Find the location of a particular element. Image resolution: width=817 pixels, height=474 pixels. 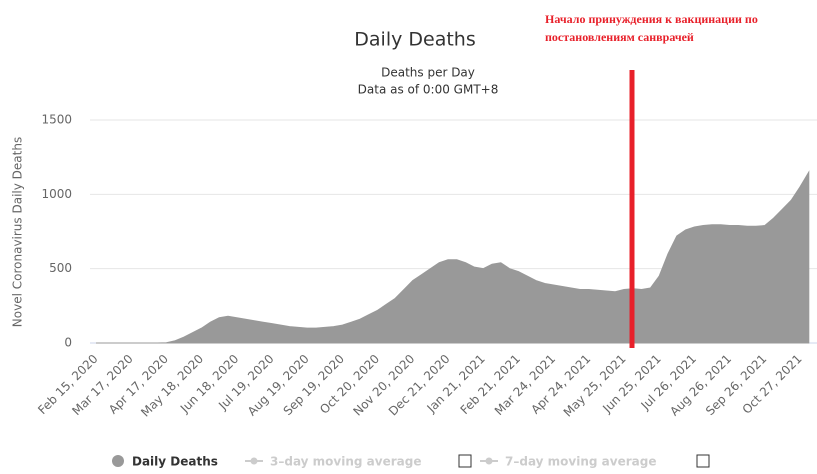

x-tick-label: Feb 15, 2020 is located at coordinates (67, 384).